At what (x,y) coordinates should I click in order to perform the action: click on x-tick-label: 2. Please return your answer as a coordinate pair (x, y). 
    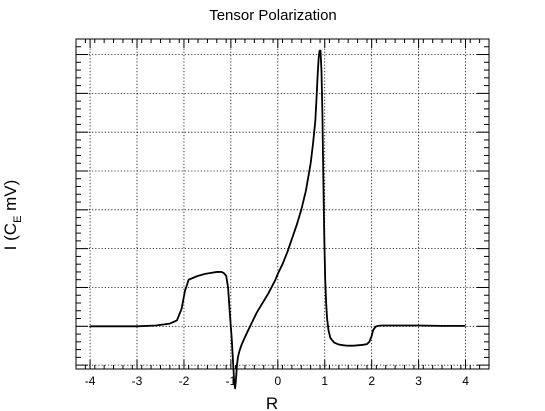
    Looking at the image, I should click on (371, 381).